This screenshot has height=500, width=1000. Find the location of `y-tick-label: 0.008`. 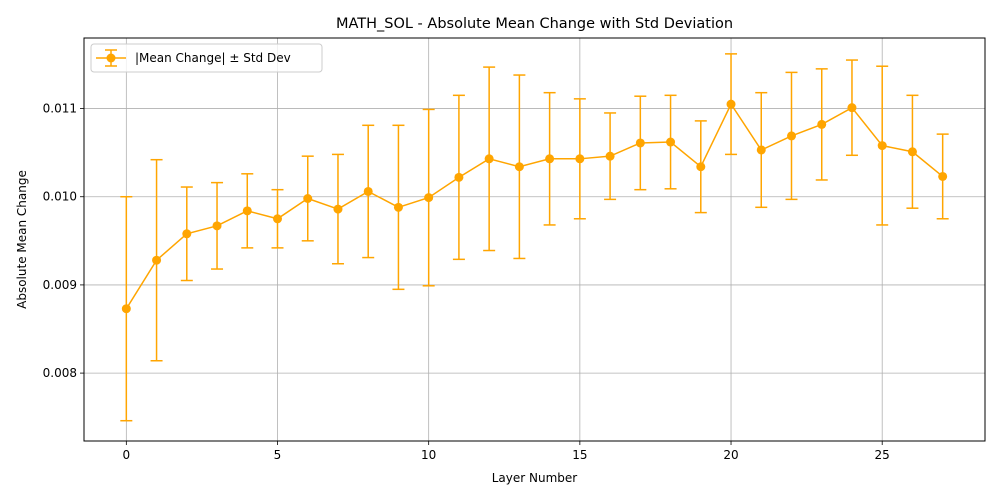

y-tick-label: 0.008 is located at coordinates (60, 373).